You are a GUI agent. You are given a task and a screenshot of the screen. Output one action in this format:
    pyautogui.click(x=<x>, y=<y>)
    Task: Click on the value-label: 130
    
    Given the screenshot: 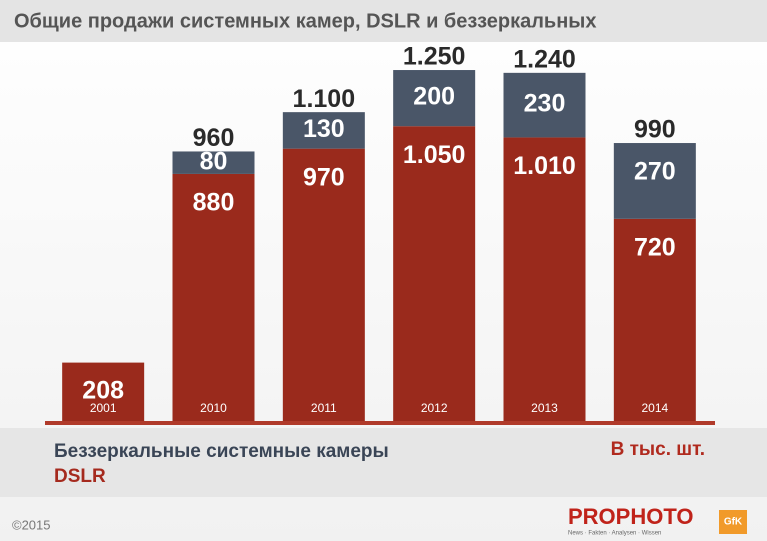 What is the action you would take?
    pyautogui.click(x=324, y=129)
    